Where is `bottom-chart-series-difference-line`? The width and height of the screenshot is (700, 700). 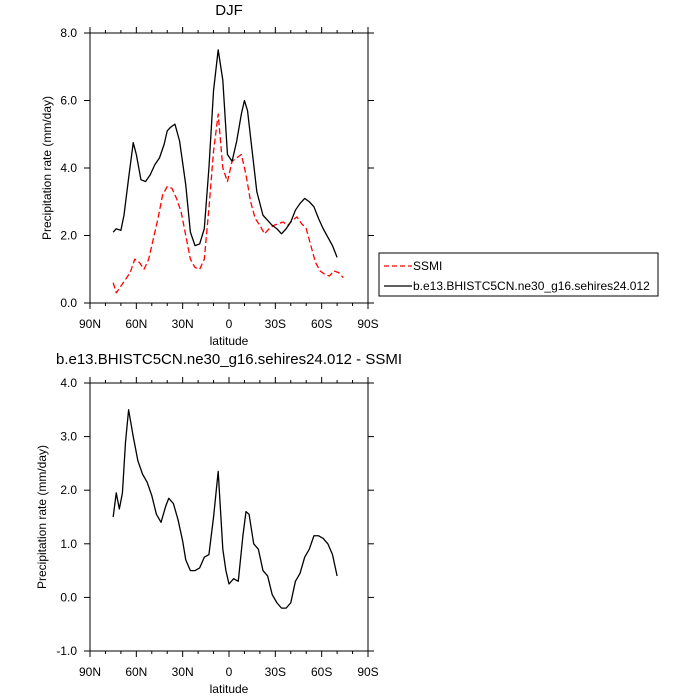
bottom-chart-series-difference-line is located at coordinates (225, 509).